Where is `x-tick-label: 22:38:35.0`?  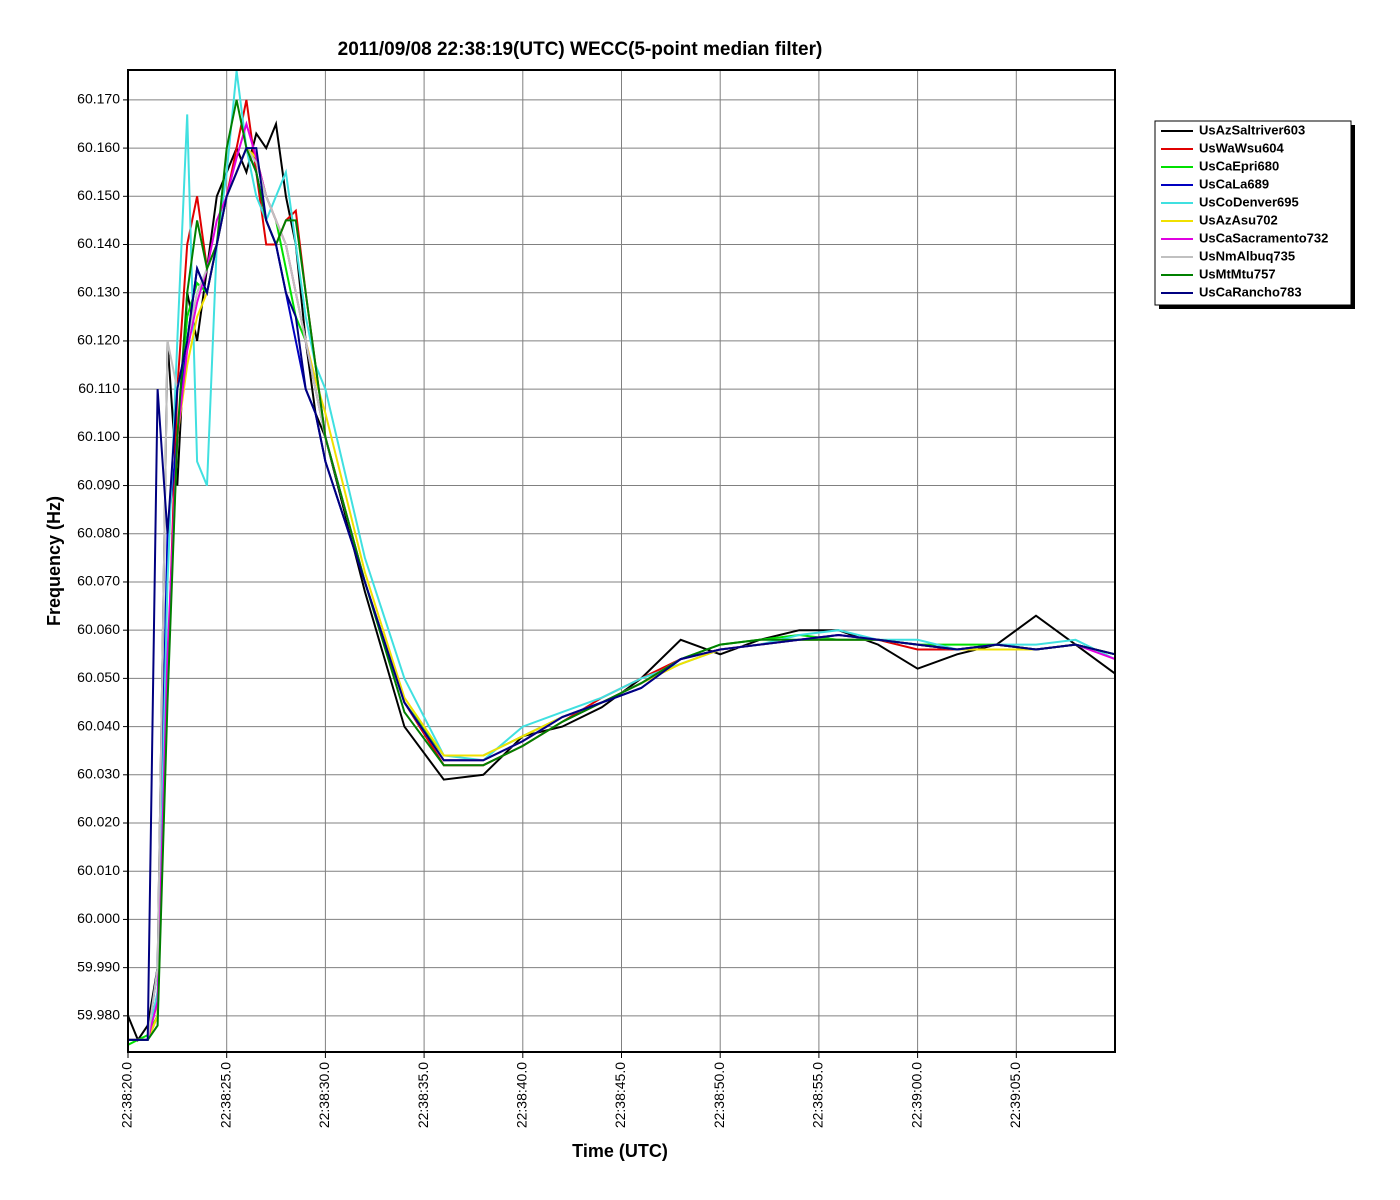 x-tick-label: 22:38:35.0 is located at coordinates (423, 1095).